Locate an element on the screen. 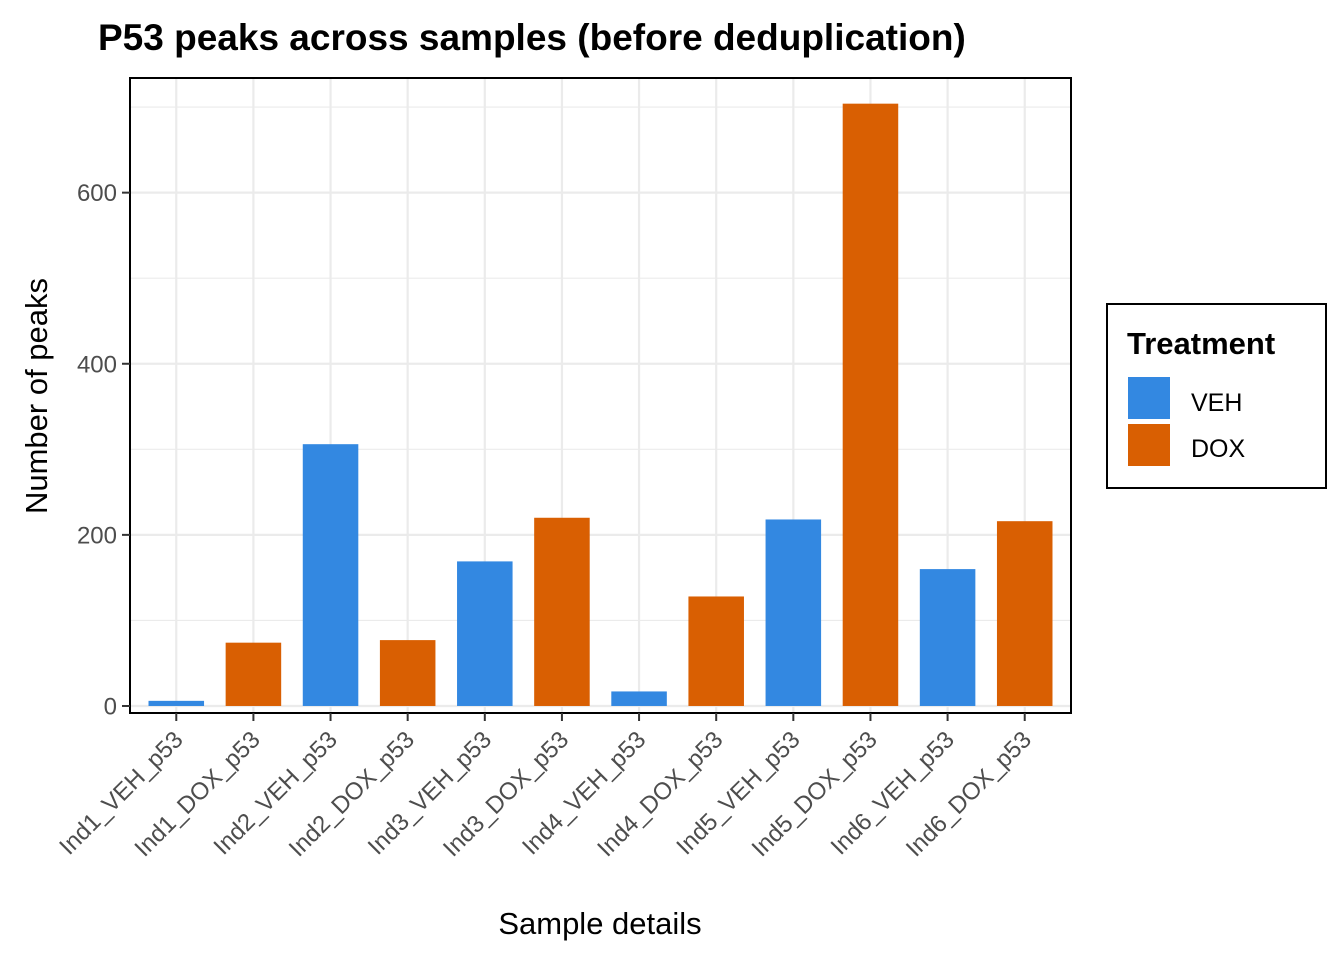 This screenshot has width=1344, height=960. legend-label-dox: DOX is located at coordinates (1218, 449).